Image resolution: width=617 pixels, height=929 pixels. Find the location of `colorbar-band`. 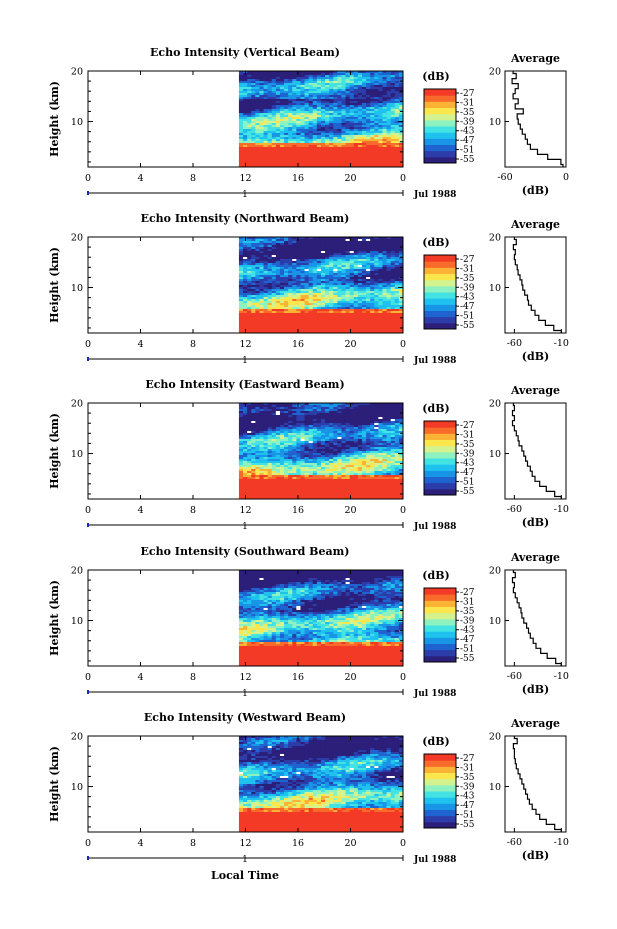

colorbar-band is located at coordinates (440, 295).